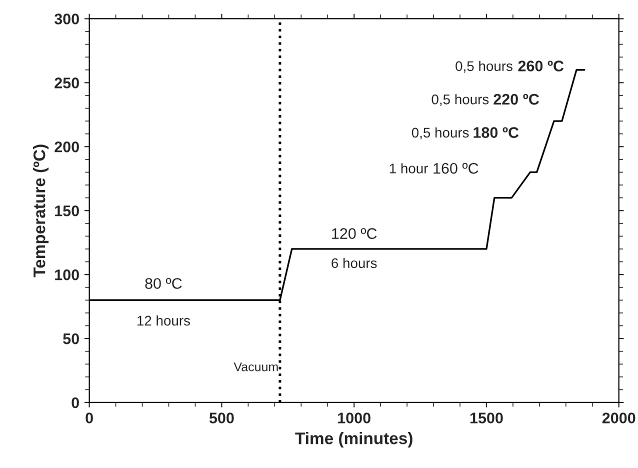 Image resolution: width=638 pixels, height=468 pixels. Describe the element at coordinates (66, 19) in the screenshot. I see `y-tick-label: 300` at that location.